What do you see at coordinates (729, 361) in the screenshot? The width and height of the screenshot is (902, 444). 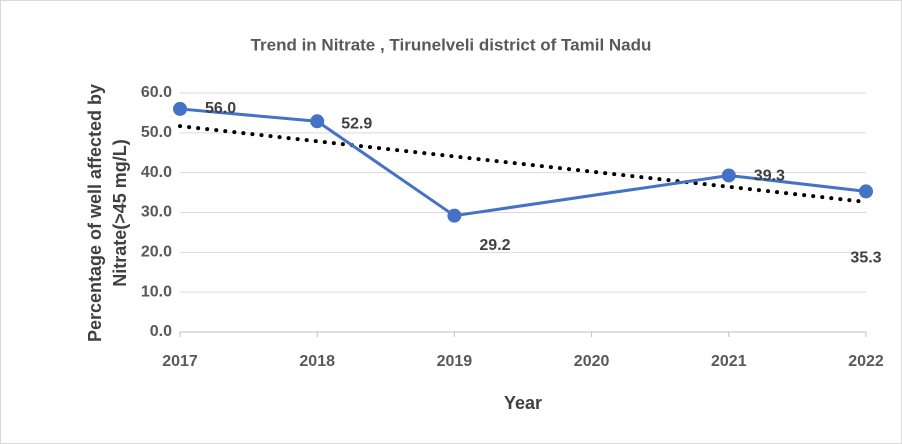 I see `x-tick-label: 2021` at bounding box center [729, 361].